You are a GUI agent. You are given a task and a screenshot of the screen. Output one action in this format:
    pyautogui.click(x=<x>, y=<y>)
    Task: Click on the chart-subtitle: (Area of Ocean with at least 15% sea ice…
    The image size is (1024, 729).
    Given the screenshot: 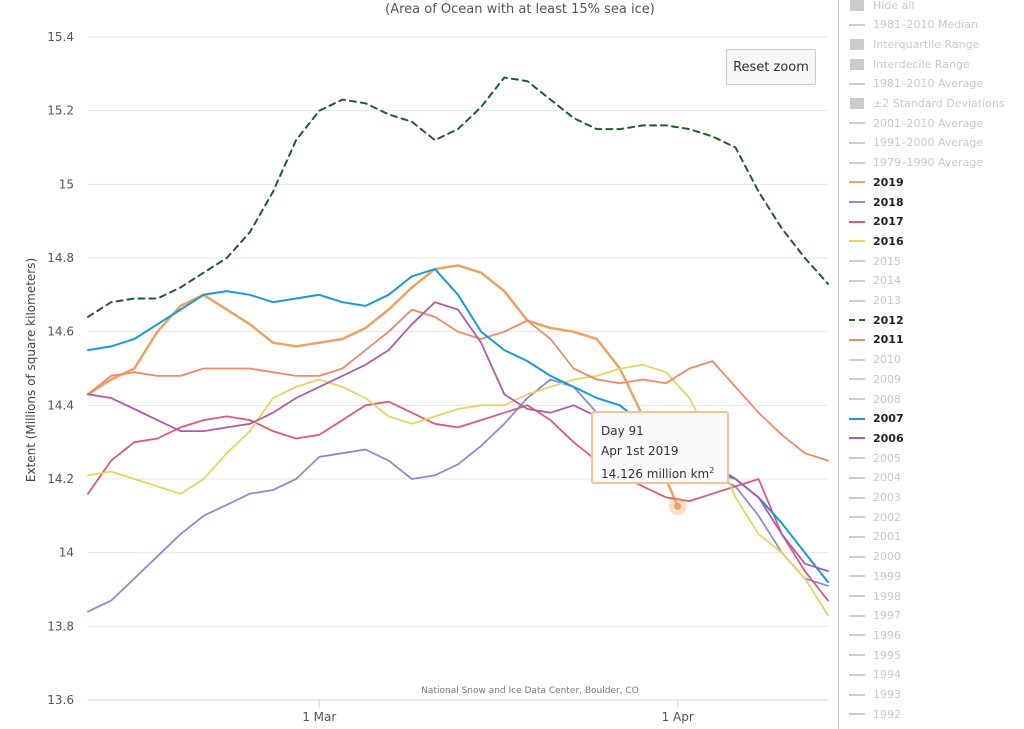 What is the action you would take?
    pyautogui.click(x=520, y=9)
    